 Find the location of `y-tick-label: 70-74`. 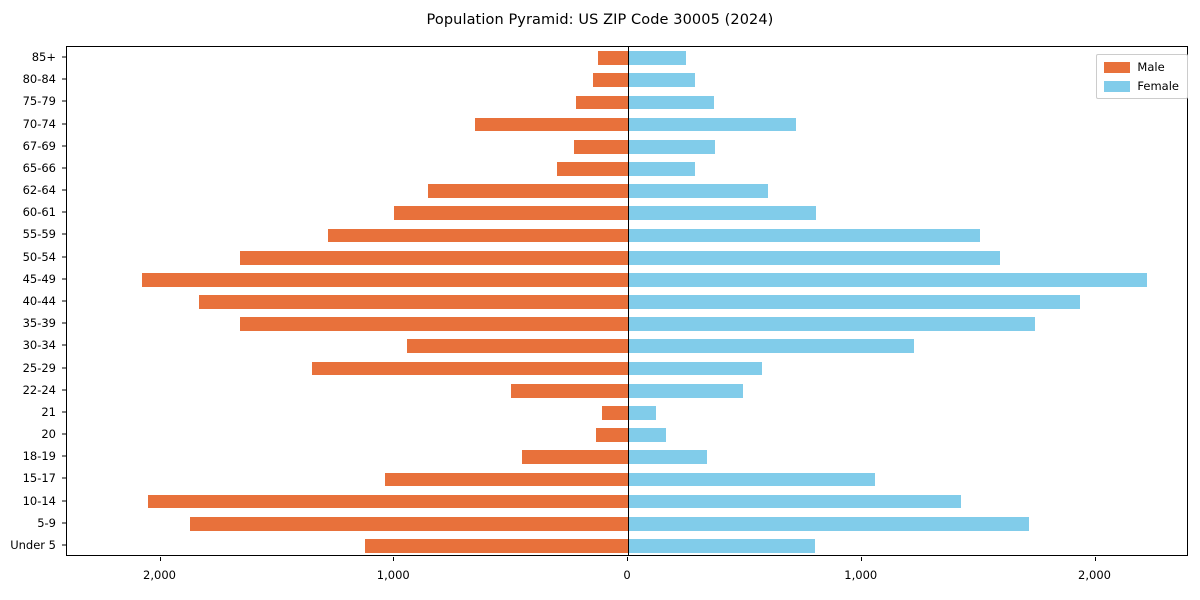

y-tick-label: 70-74 is located at coordinates (39, 123).